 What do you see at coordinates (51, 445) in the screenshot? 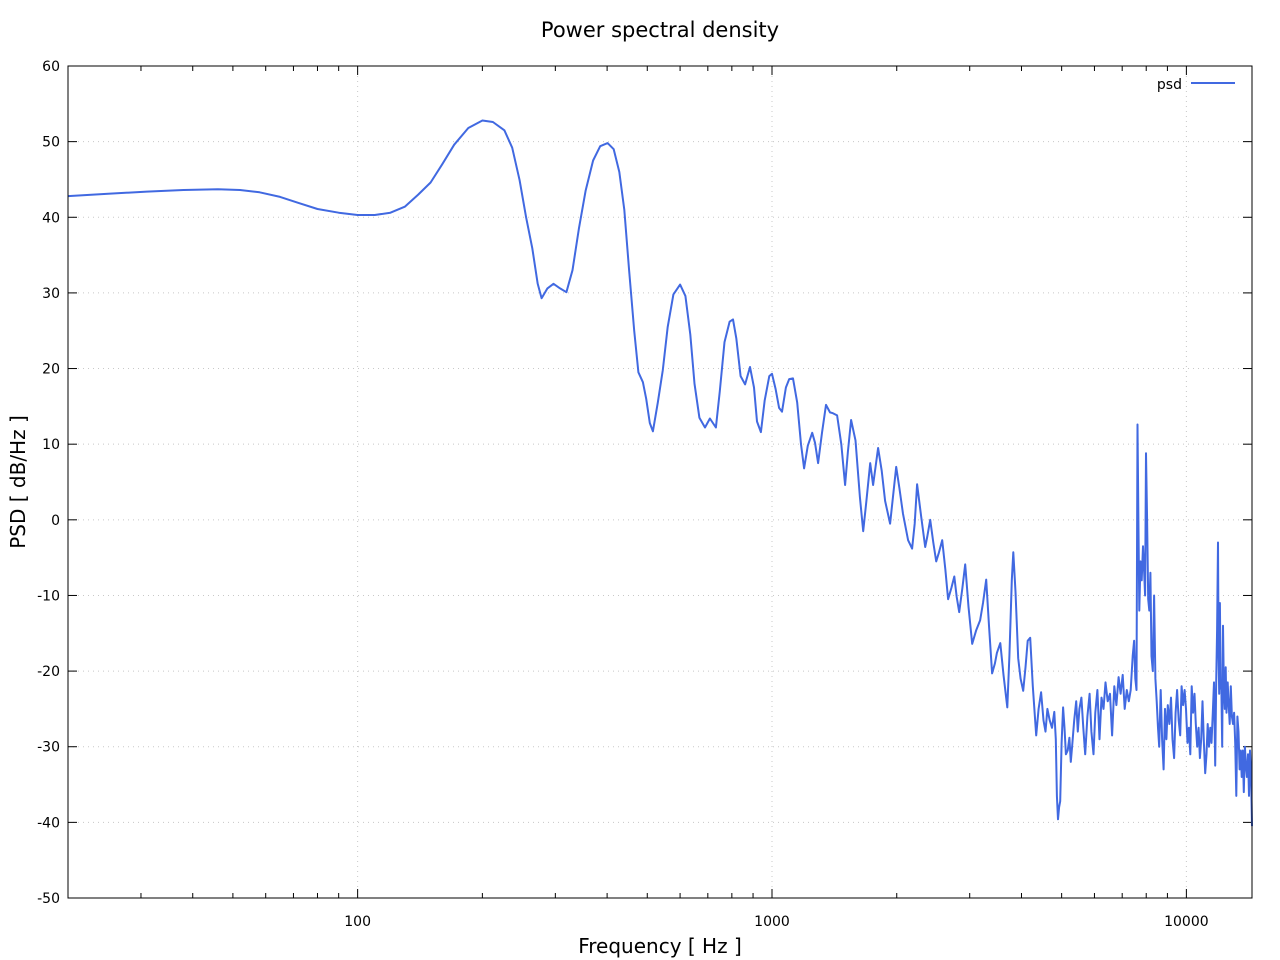
I see `y-tick-label: 10` at bounding box center [51, 445].